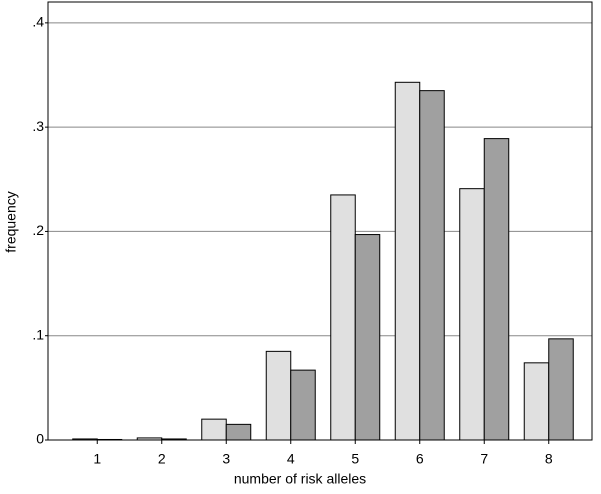  I want to click on x-tick-label: 2, so click(162, 459).